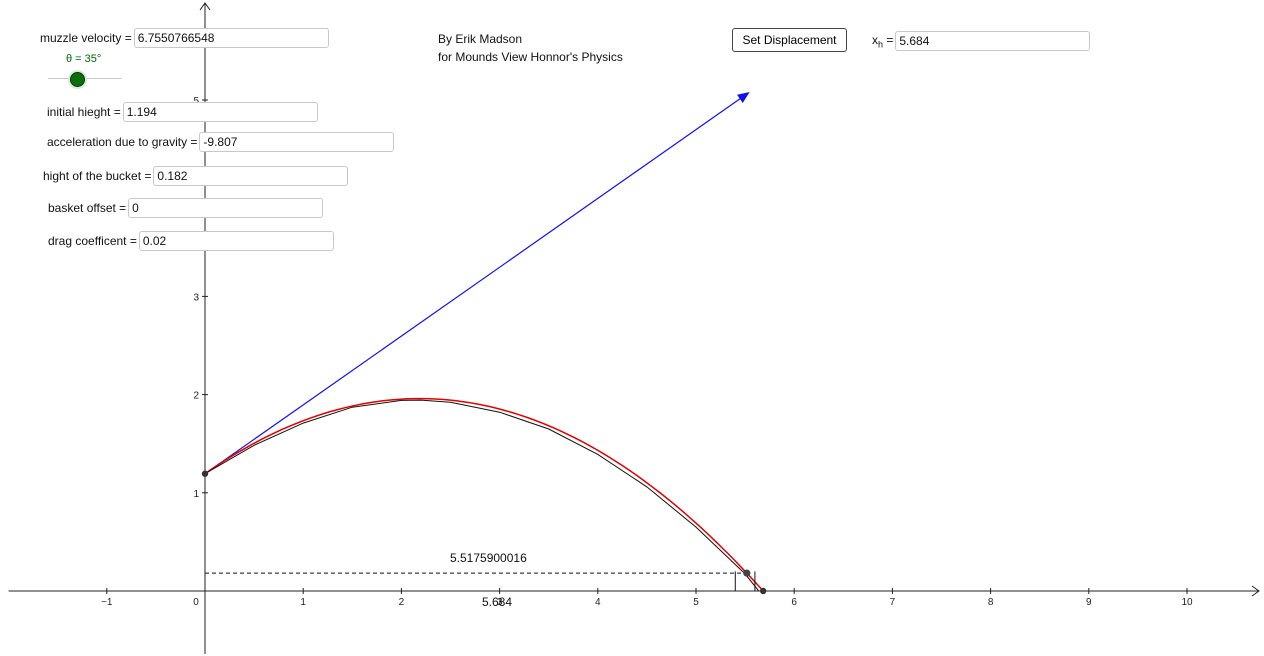  Describe the element at coordinates (297, 142) in the screenshot. I see `gravity-input` at that location.